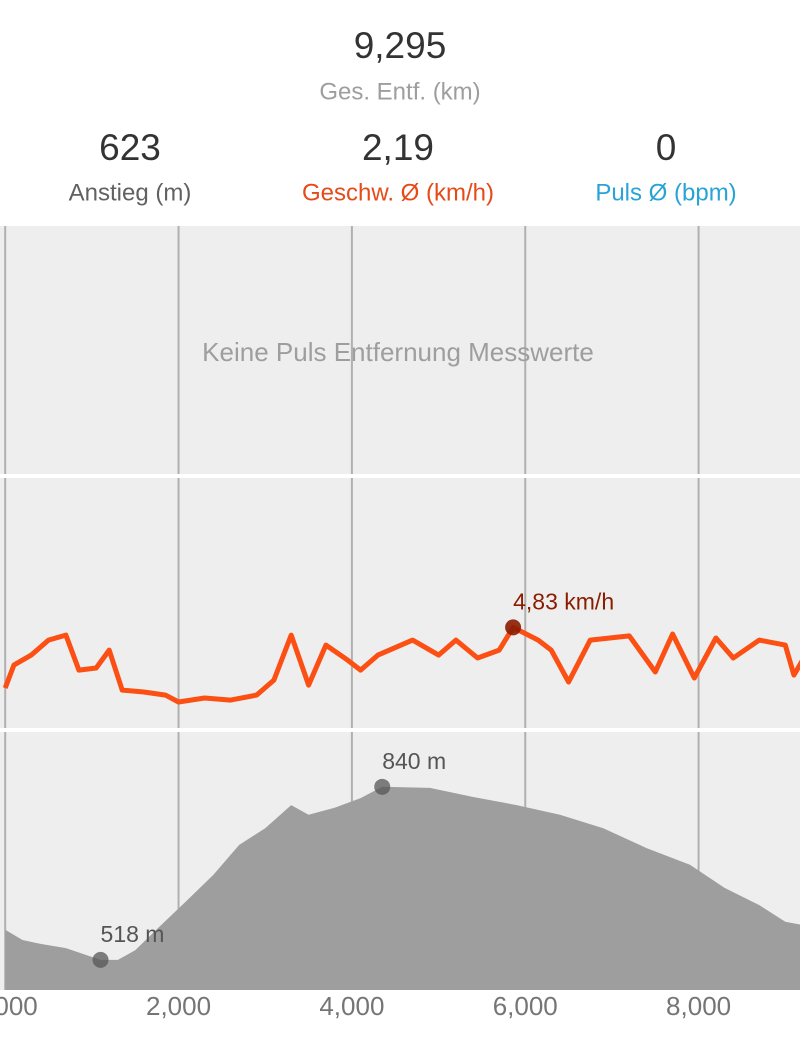 Image resolution: width=800 pixels, height=1044 pixels. Describe the element at coordinates (525, 1006) in the screenshot. I see `x-tick-label: 6,000` at that location.